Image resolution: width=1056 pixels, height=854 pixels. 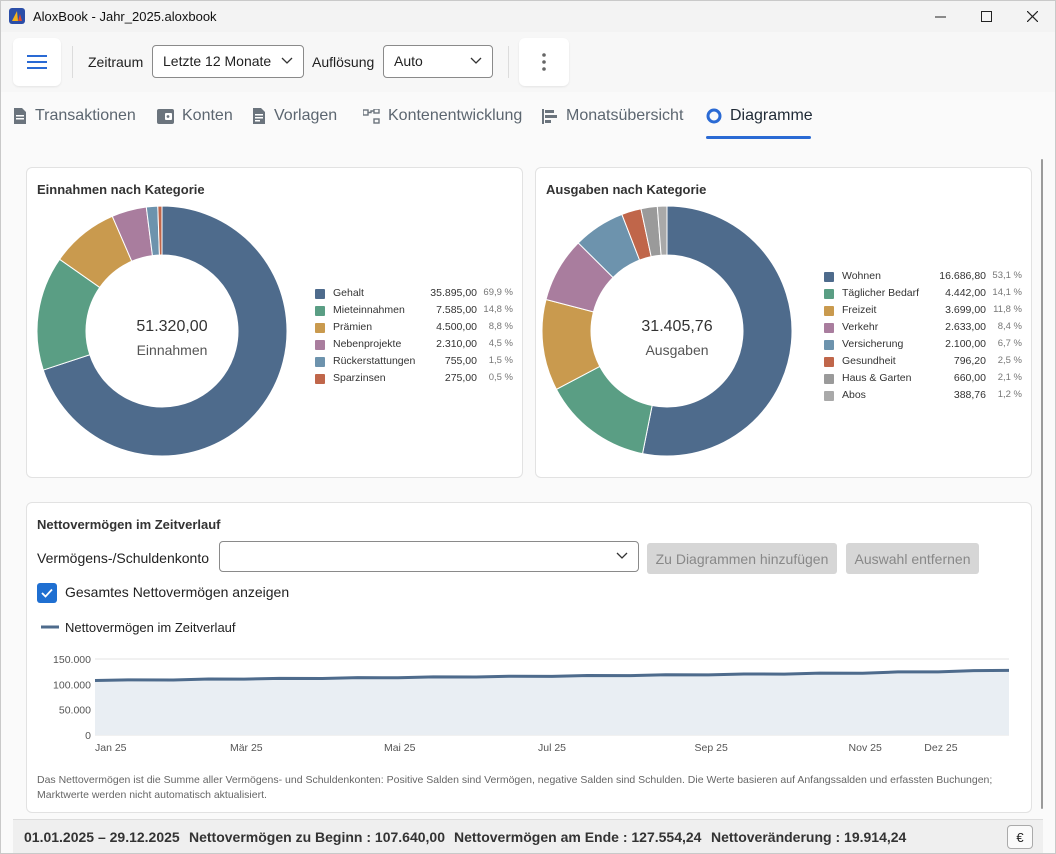 What do you see at coordinates (37, 62) in the screenshot?
I see `hamburger-menu-button` at bounding box center [37, 62].